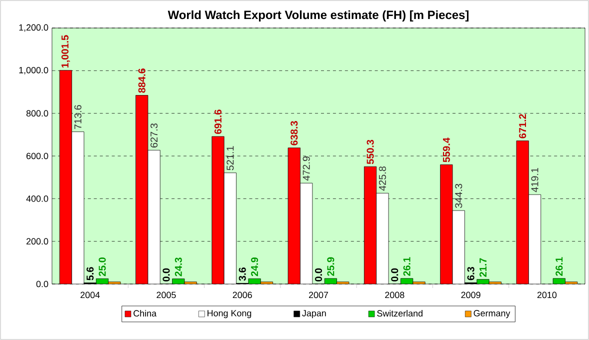  What do you see at coordinates (318, 16) in the screenshot?
I see `chart-title: World Watch Export Volume estimate (FH) [m Pieces]` at bounding box center [318, 16].